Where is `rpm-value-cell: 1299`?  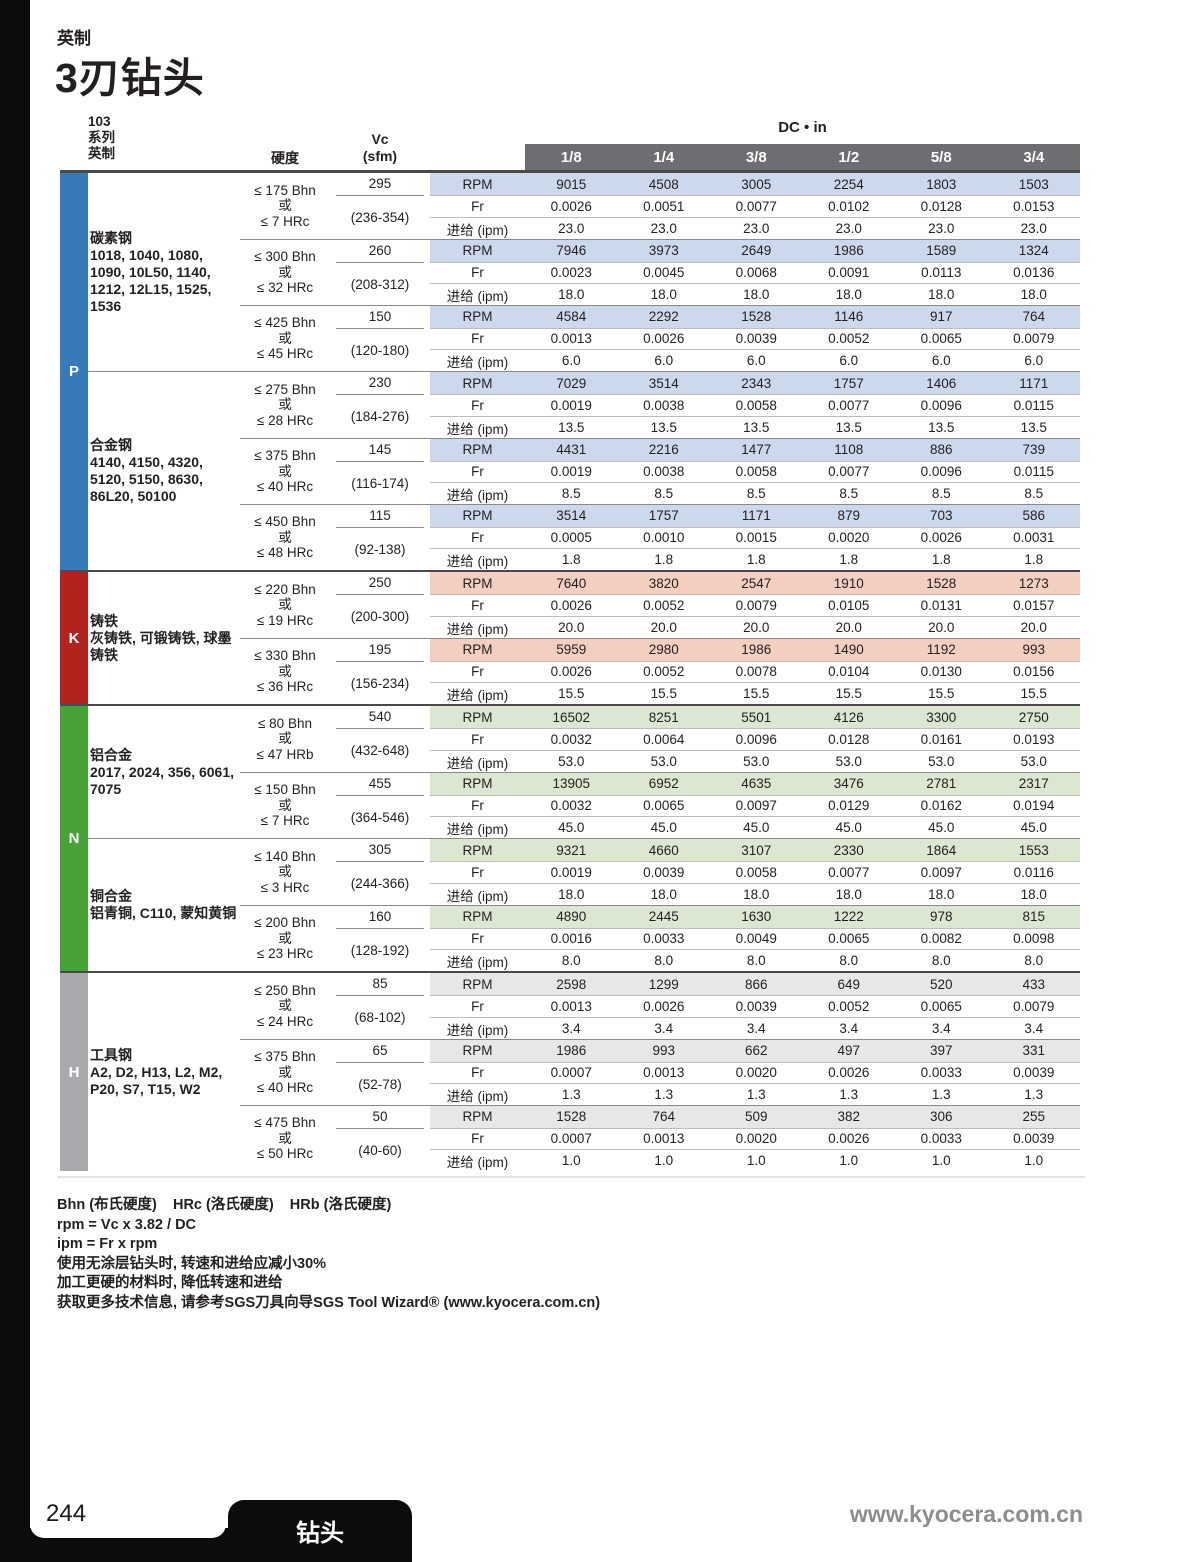 rpm-value-cell: 1299 is located at coordinates (663, 984).